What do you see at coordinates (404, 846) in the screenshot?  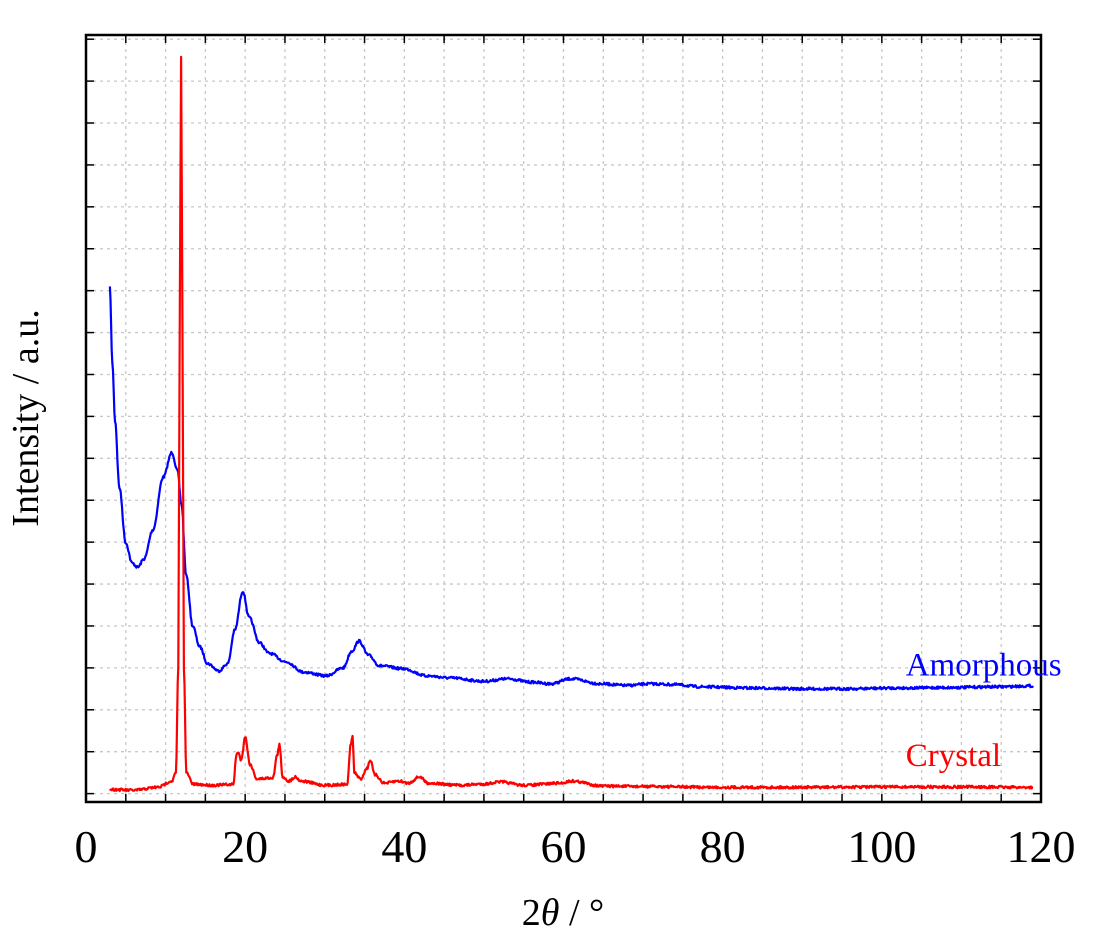 I see `x-tick-label: 40` at bounding box center [404, 846].